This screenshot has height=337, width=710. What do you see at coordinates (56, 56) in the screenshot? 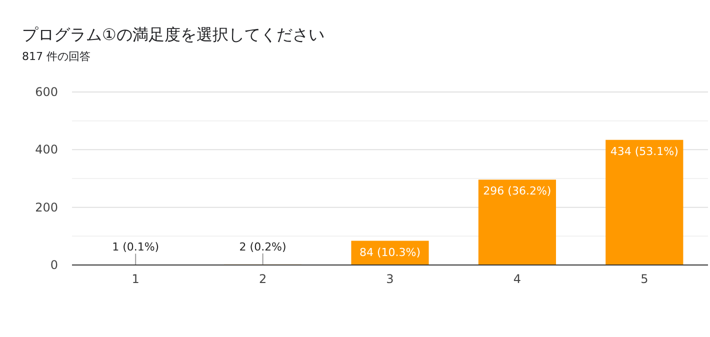
I see `chart-subtitle: 817 件の回答` at bounding box center [56, 56].